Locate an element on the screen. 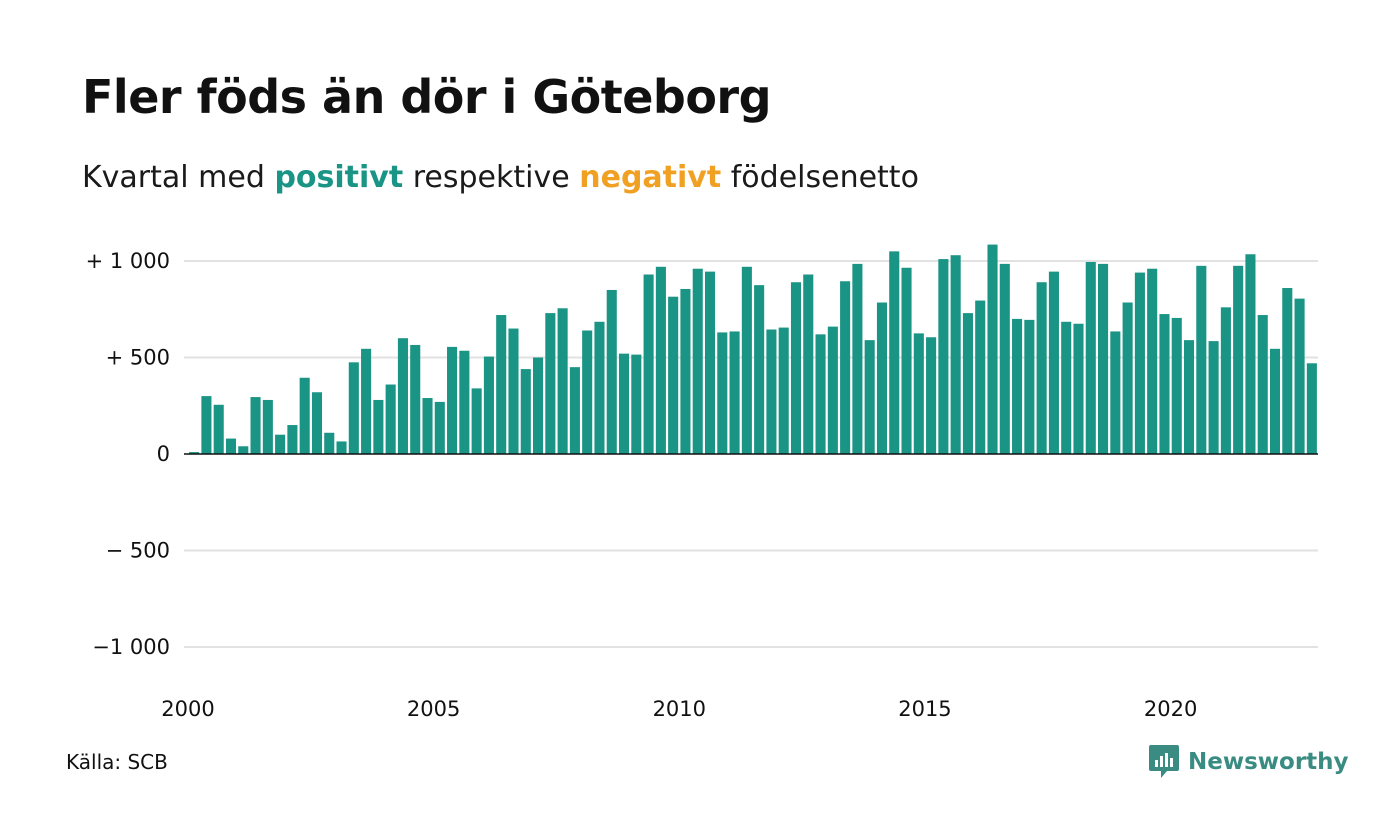 The width and height of the screenshot is (1400, 840). x-tick-label: 2000 is located at coordinates (187, 709).